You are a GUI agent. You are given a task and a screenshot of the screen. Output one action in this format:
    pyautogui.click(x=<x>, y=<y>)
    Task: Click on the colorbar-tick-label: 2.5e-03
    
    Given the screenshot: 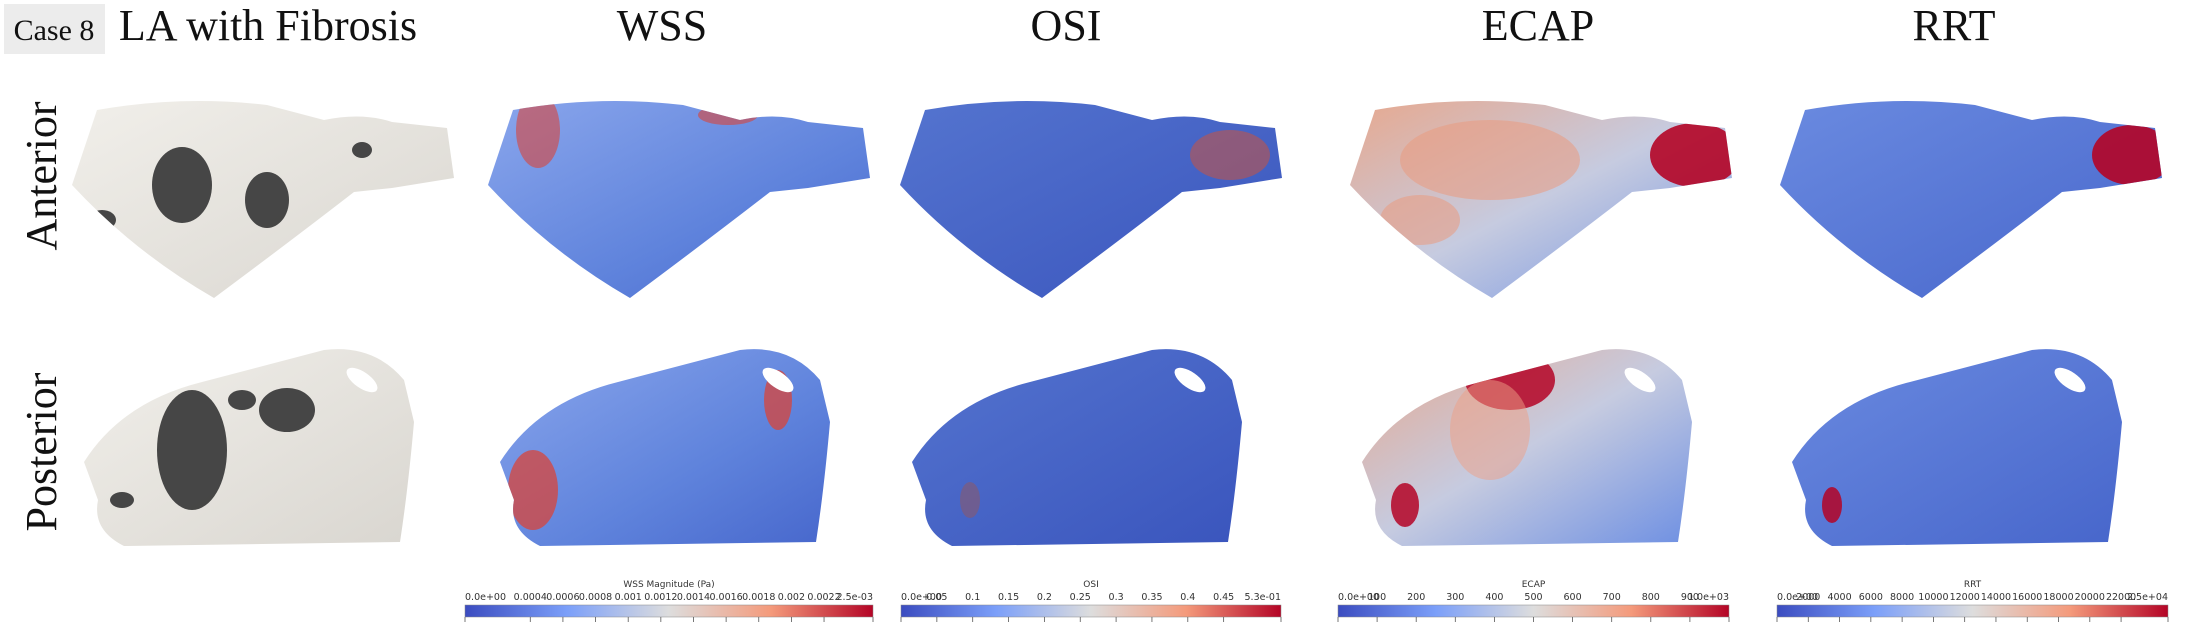 What is the action you would take?
    pyautogui.click(x=855, y=597)
    